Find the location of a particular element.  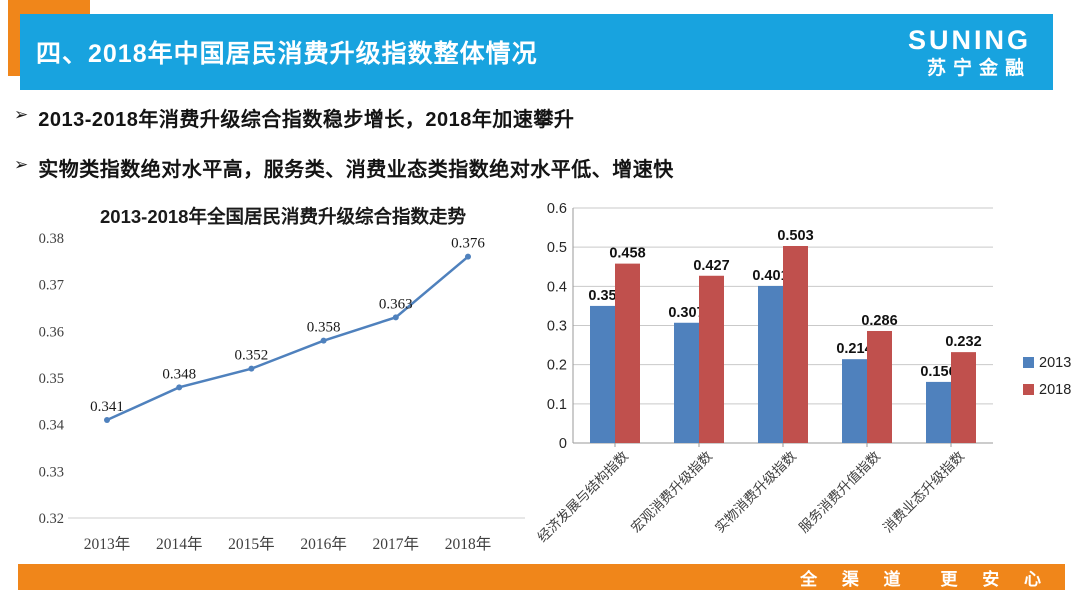

svg-text: 0.352 is located at coordinates (252, 356).